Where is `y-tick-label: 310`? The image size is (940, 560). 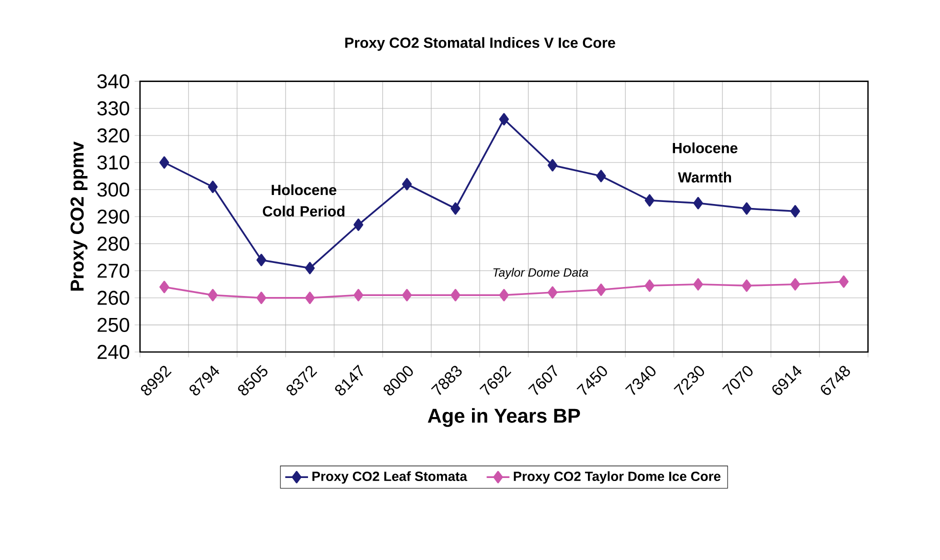 y-tick-label: 310 is located at coordinates (113, 162).